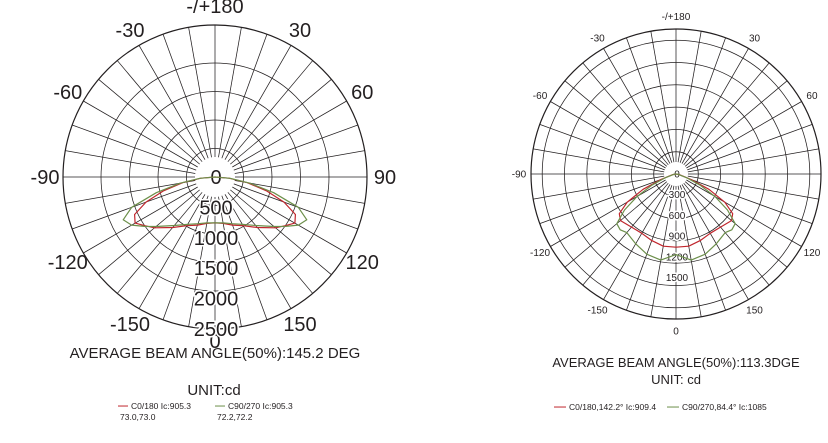 The image size is (828, 443). Describe the element at coordinates (130, 325) in the screenshot. I see `angle-label: -150` at that location.